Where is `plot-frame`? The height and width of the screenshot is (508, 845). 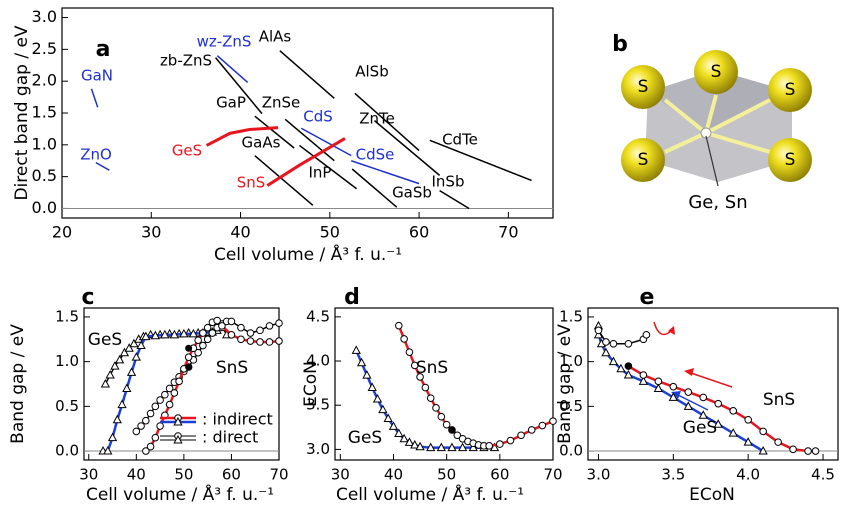
plot-frame is located at coordinates (713, 384).